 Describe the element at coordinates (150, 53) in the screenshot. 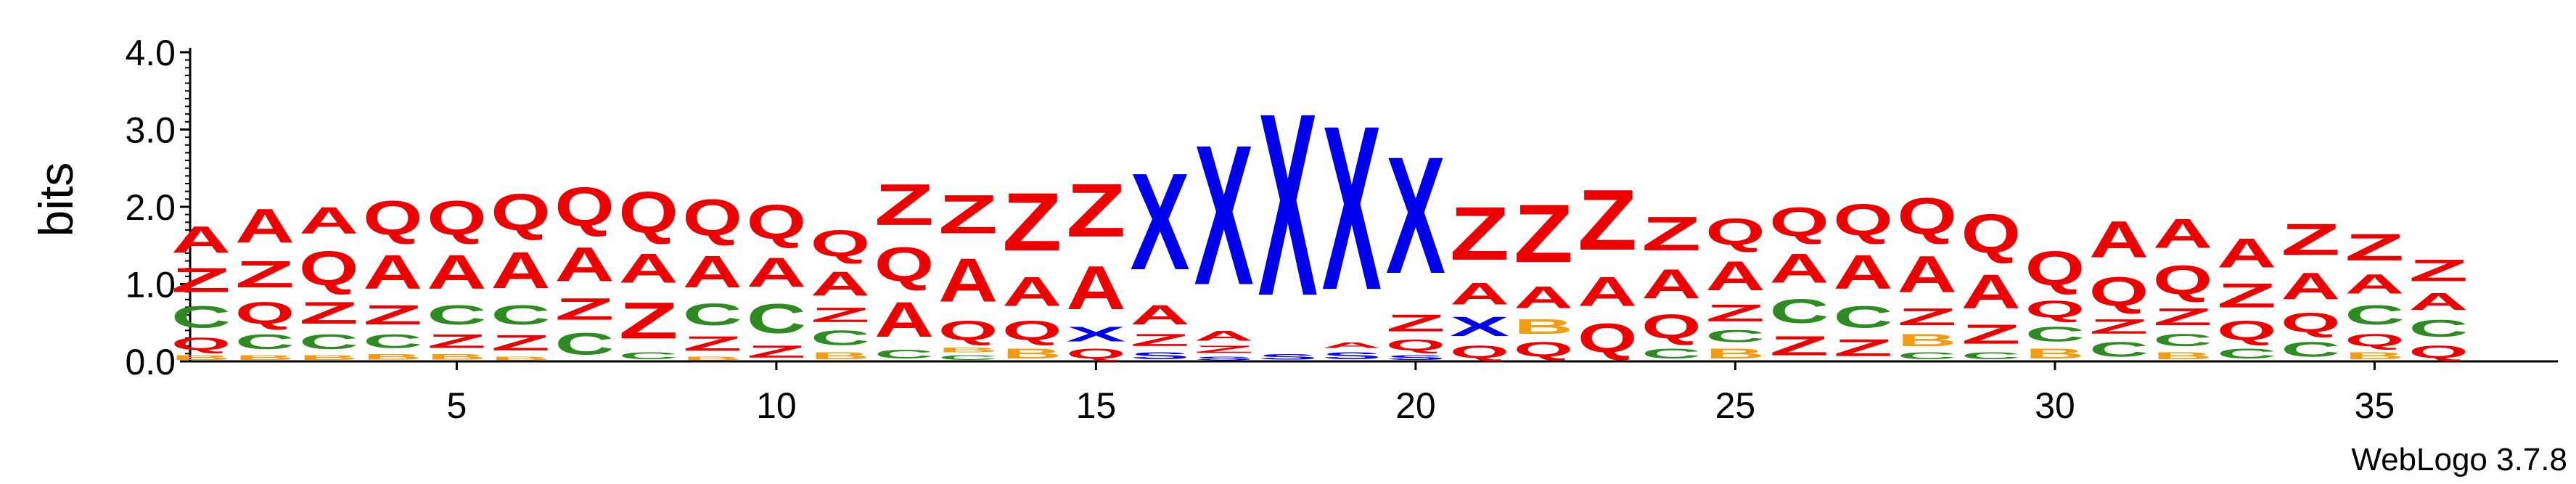

I see `y-tick-label: 4.0` at that location.